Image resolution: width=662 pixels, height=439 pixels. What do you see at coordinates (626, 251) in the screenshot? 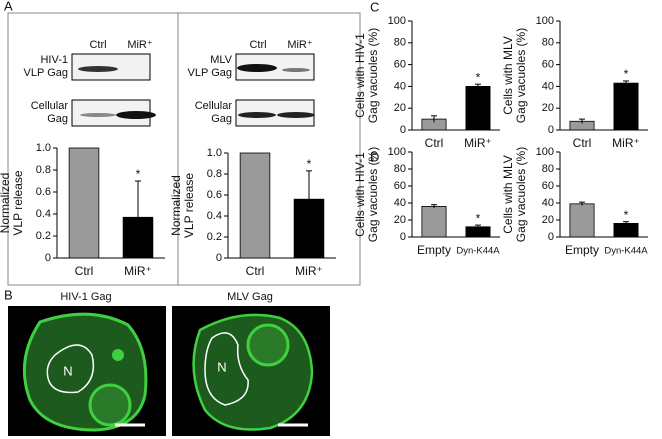
I see `x-tick-label: Dyn-K44A` at bounding box center [626, 251].